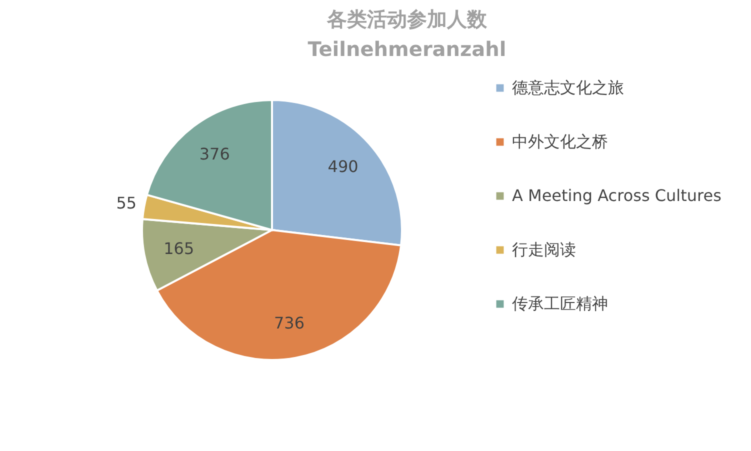  I want to click on data-label: 55, so click(126, 203).